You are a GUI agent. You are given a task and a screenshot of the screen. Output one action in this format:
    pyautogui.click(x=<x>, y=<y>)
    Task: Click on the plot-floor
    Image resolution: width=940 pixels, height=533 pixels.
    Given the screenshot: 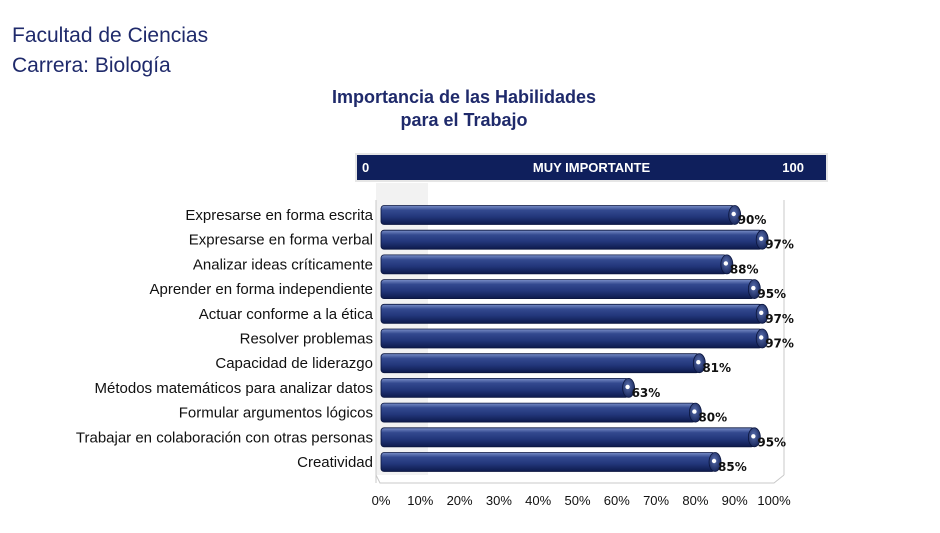 What is the action you would take?
    pyautogui.click(x=580, y=479)
    